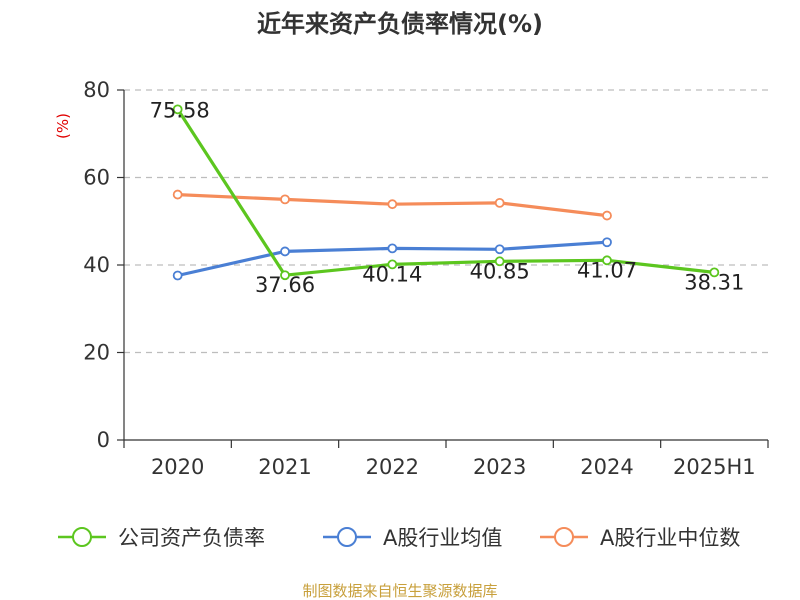 The height and width of the screenshot is (600, 800). I want to click on y-tick-label: 80, so click(96, 90).